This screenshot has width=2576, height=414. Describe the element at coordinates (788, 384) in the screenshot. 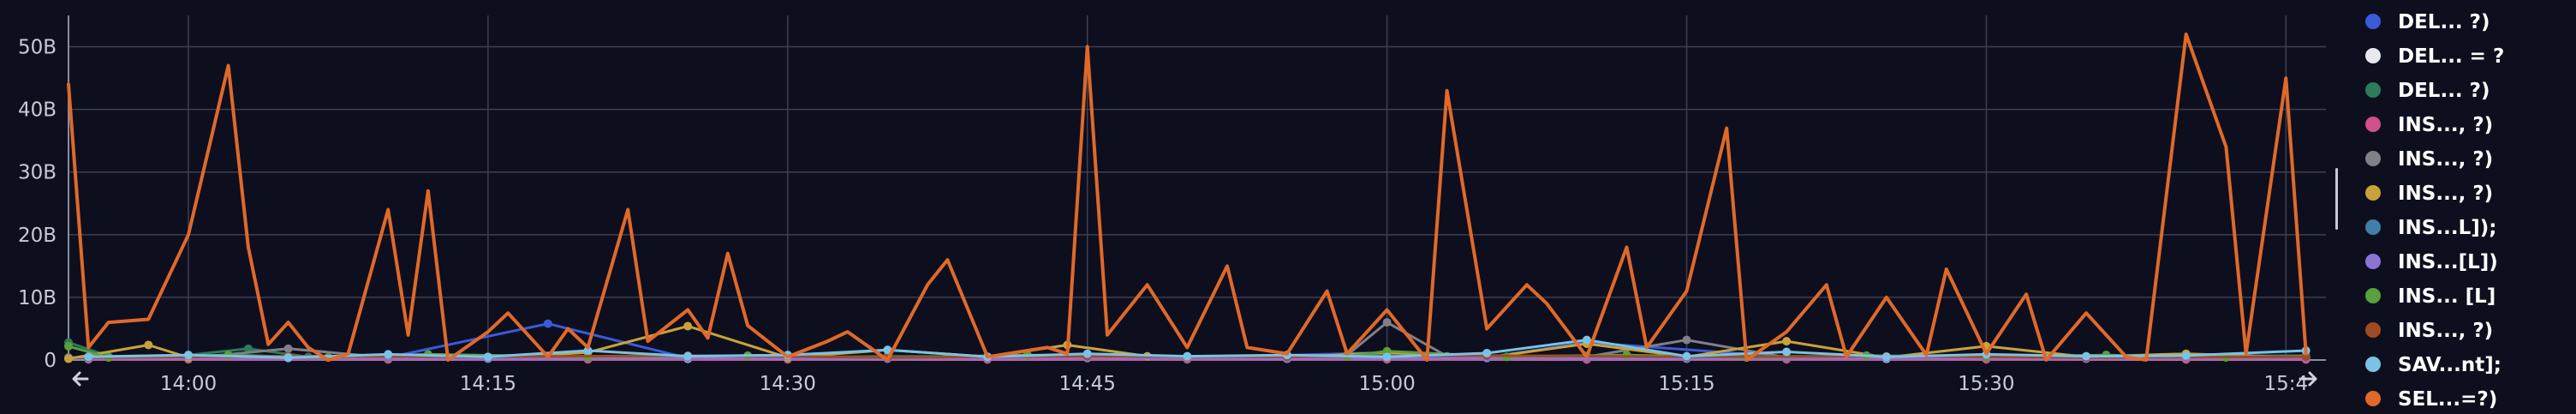

I see `x-tick-label: 14:30` at that location.